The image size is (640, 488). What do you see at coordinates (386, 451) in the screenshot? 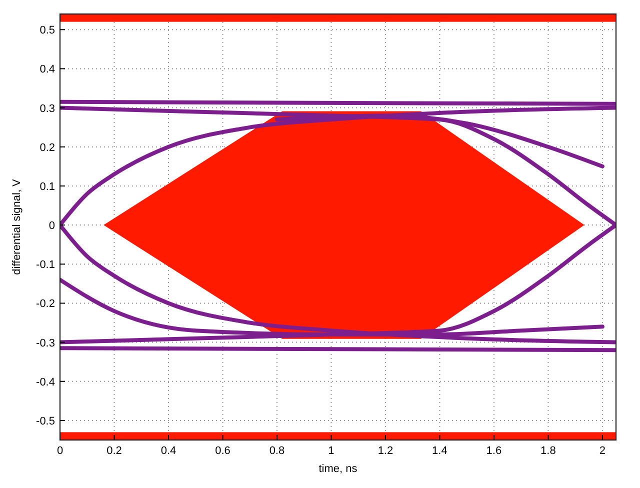
I see `x-tick-label: 1.2` at bounding box center [386, 451].